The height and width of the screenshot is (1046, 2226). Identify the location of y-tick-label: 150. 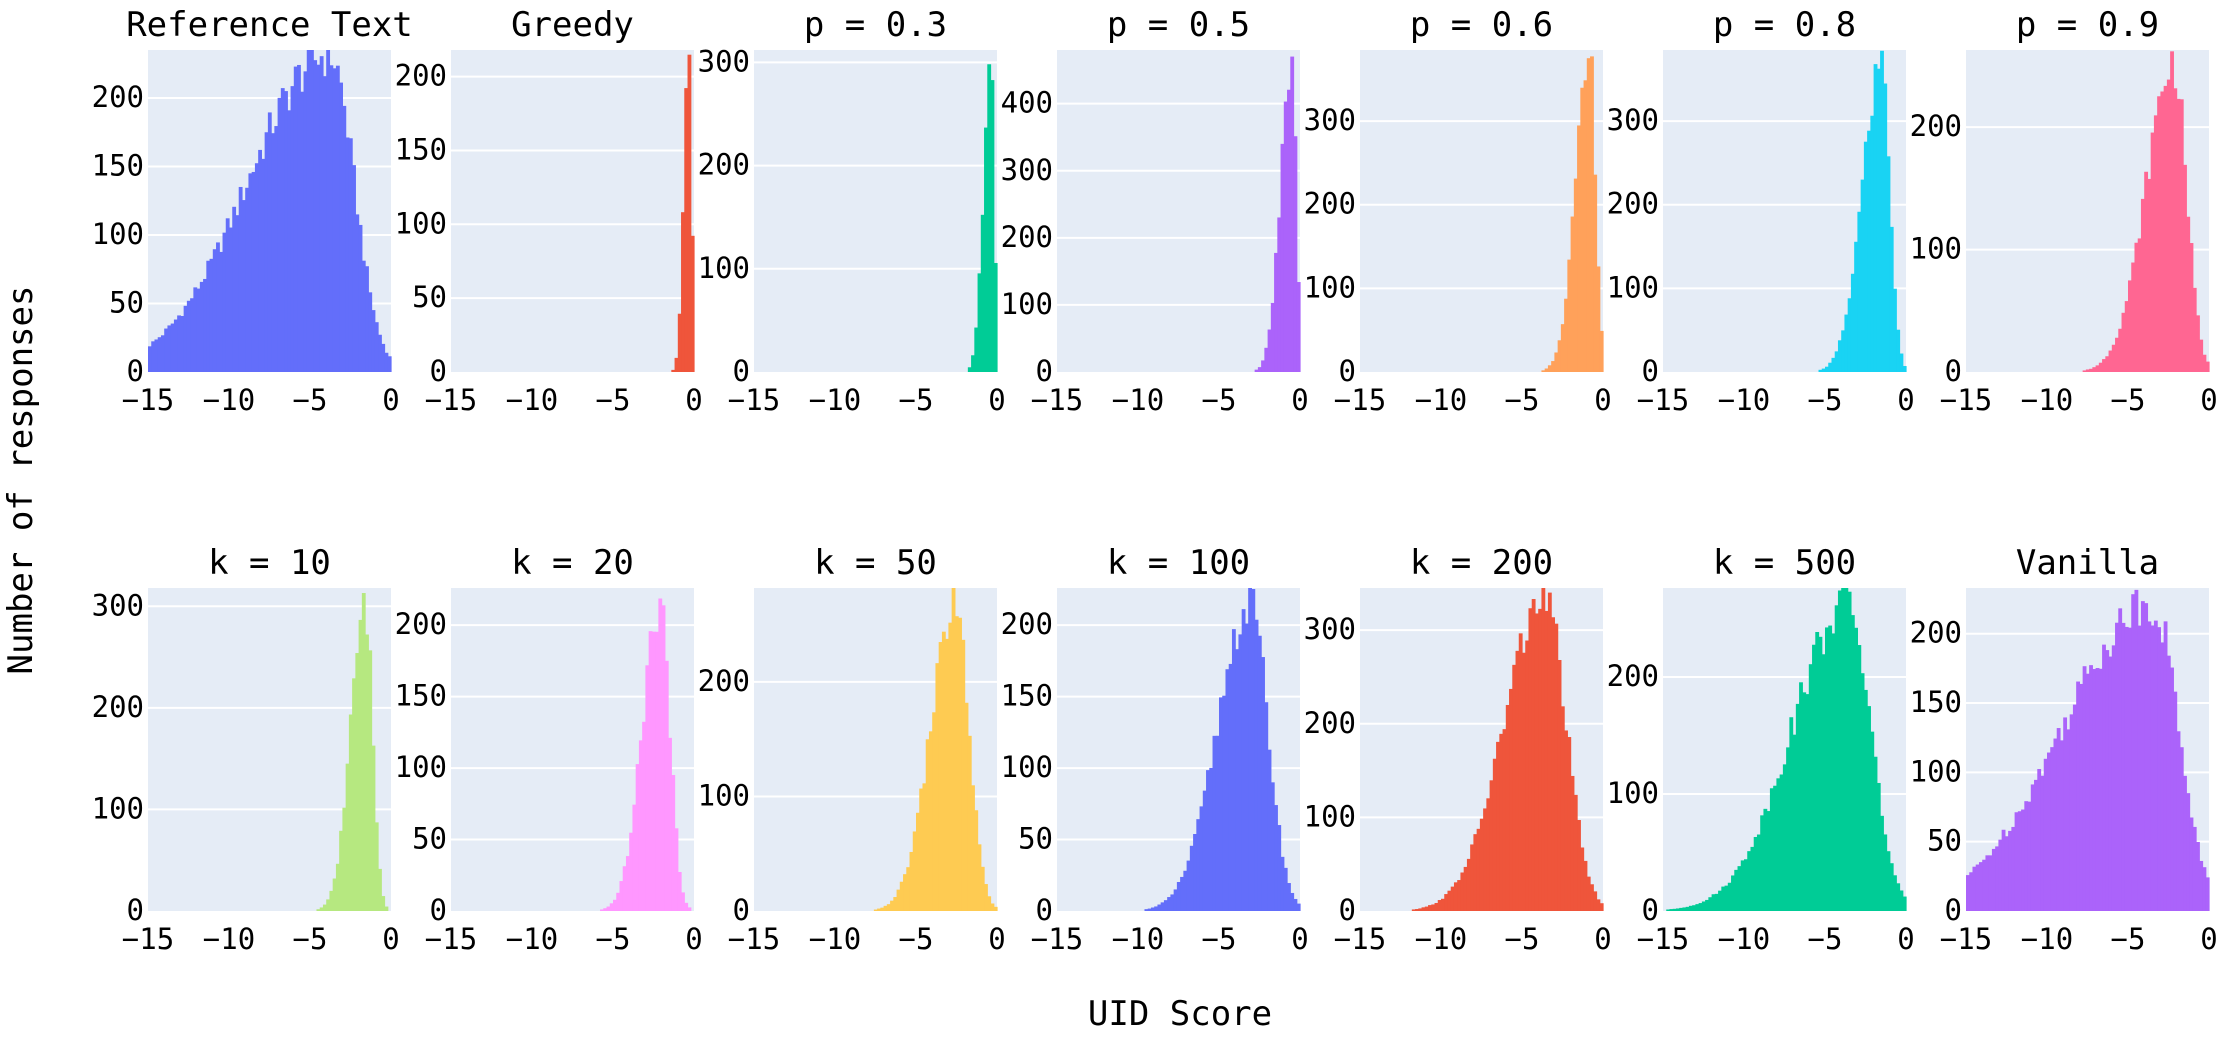
(1936, 702).